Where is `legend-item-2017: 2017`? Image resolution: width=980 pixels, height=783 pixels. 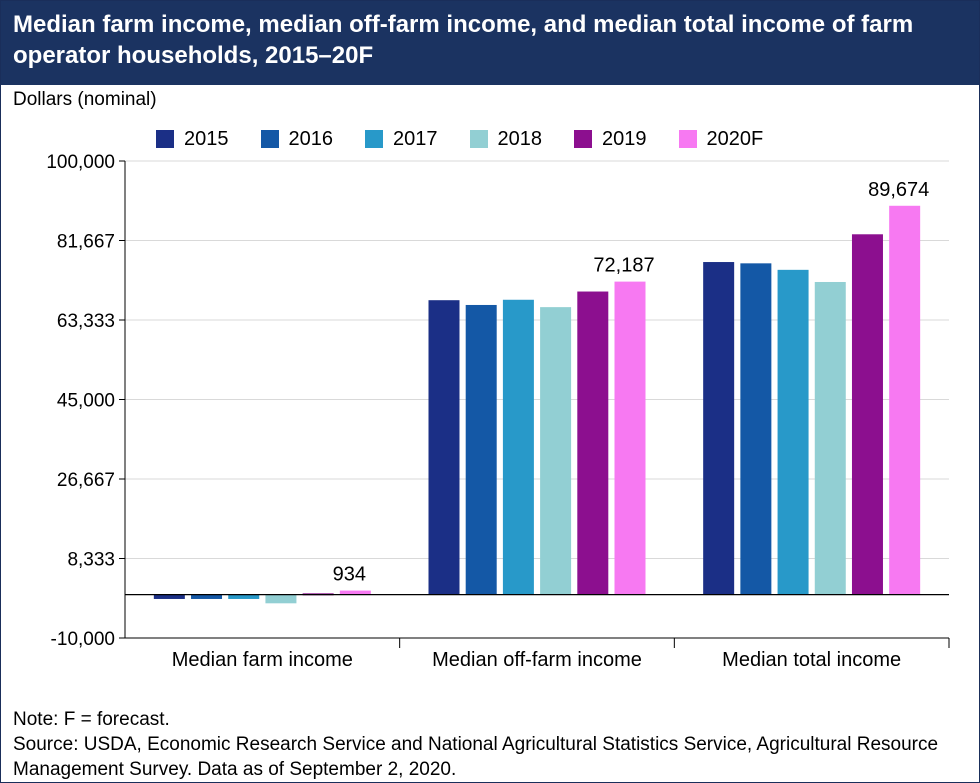 legend-item-2017: 2017 is located at coordinates (401, 139).